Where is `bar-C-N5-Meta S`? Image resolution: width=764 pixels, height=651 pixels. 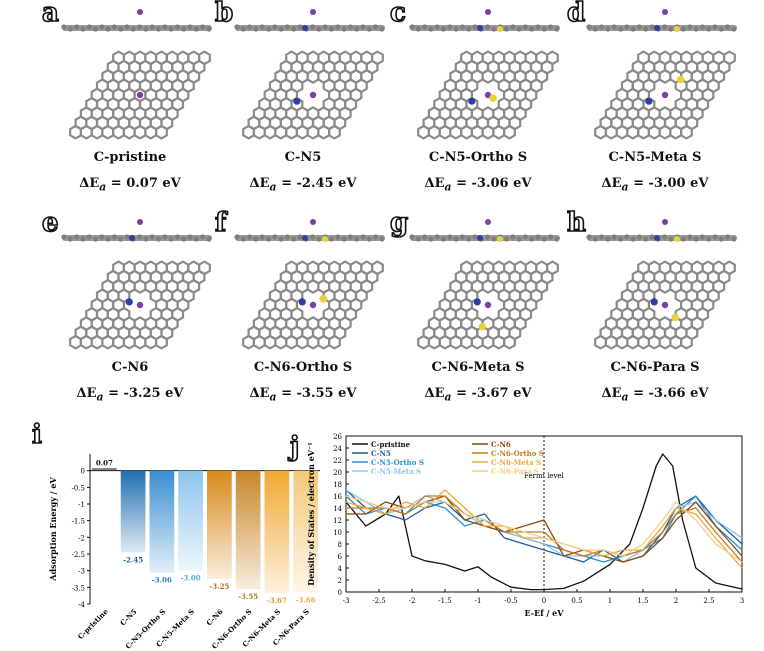 bar-C-N5-Meta S is located at coordinates (190, 520).